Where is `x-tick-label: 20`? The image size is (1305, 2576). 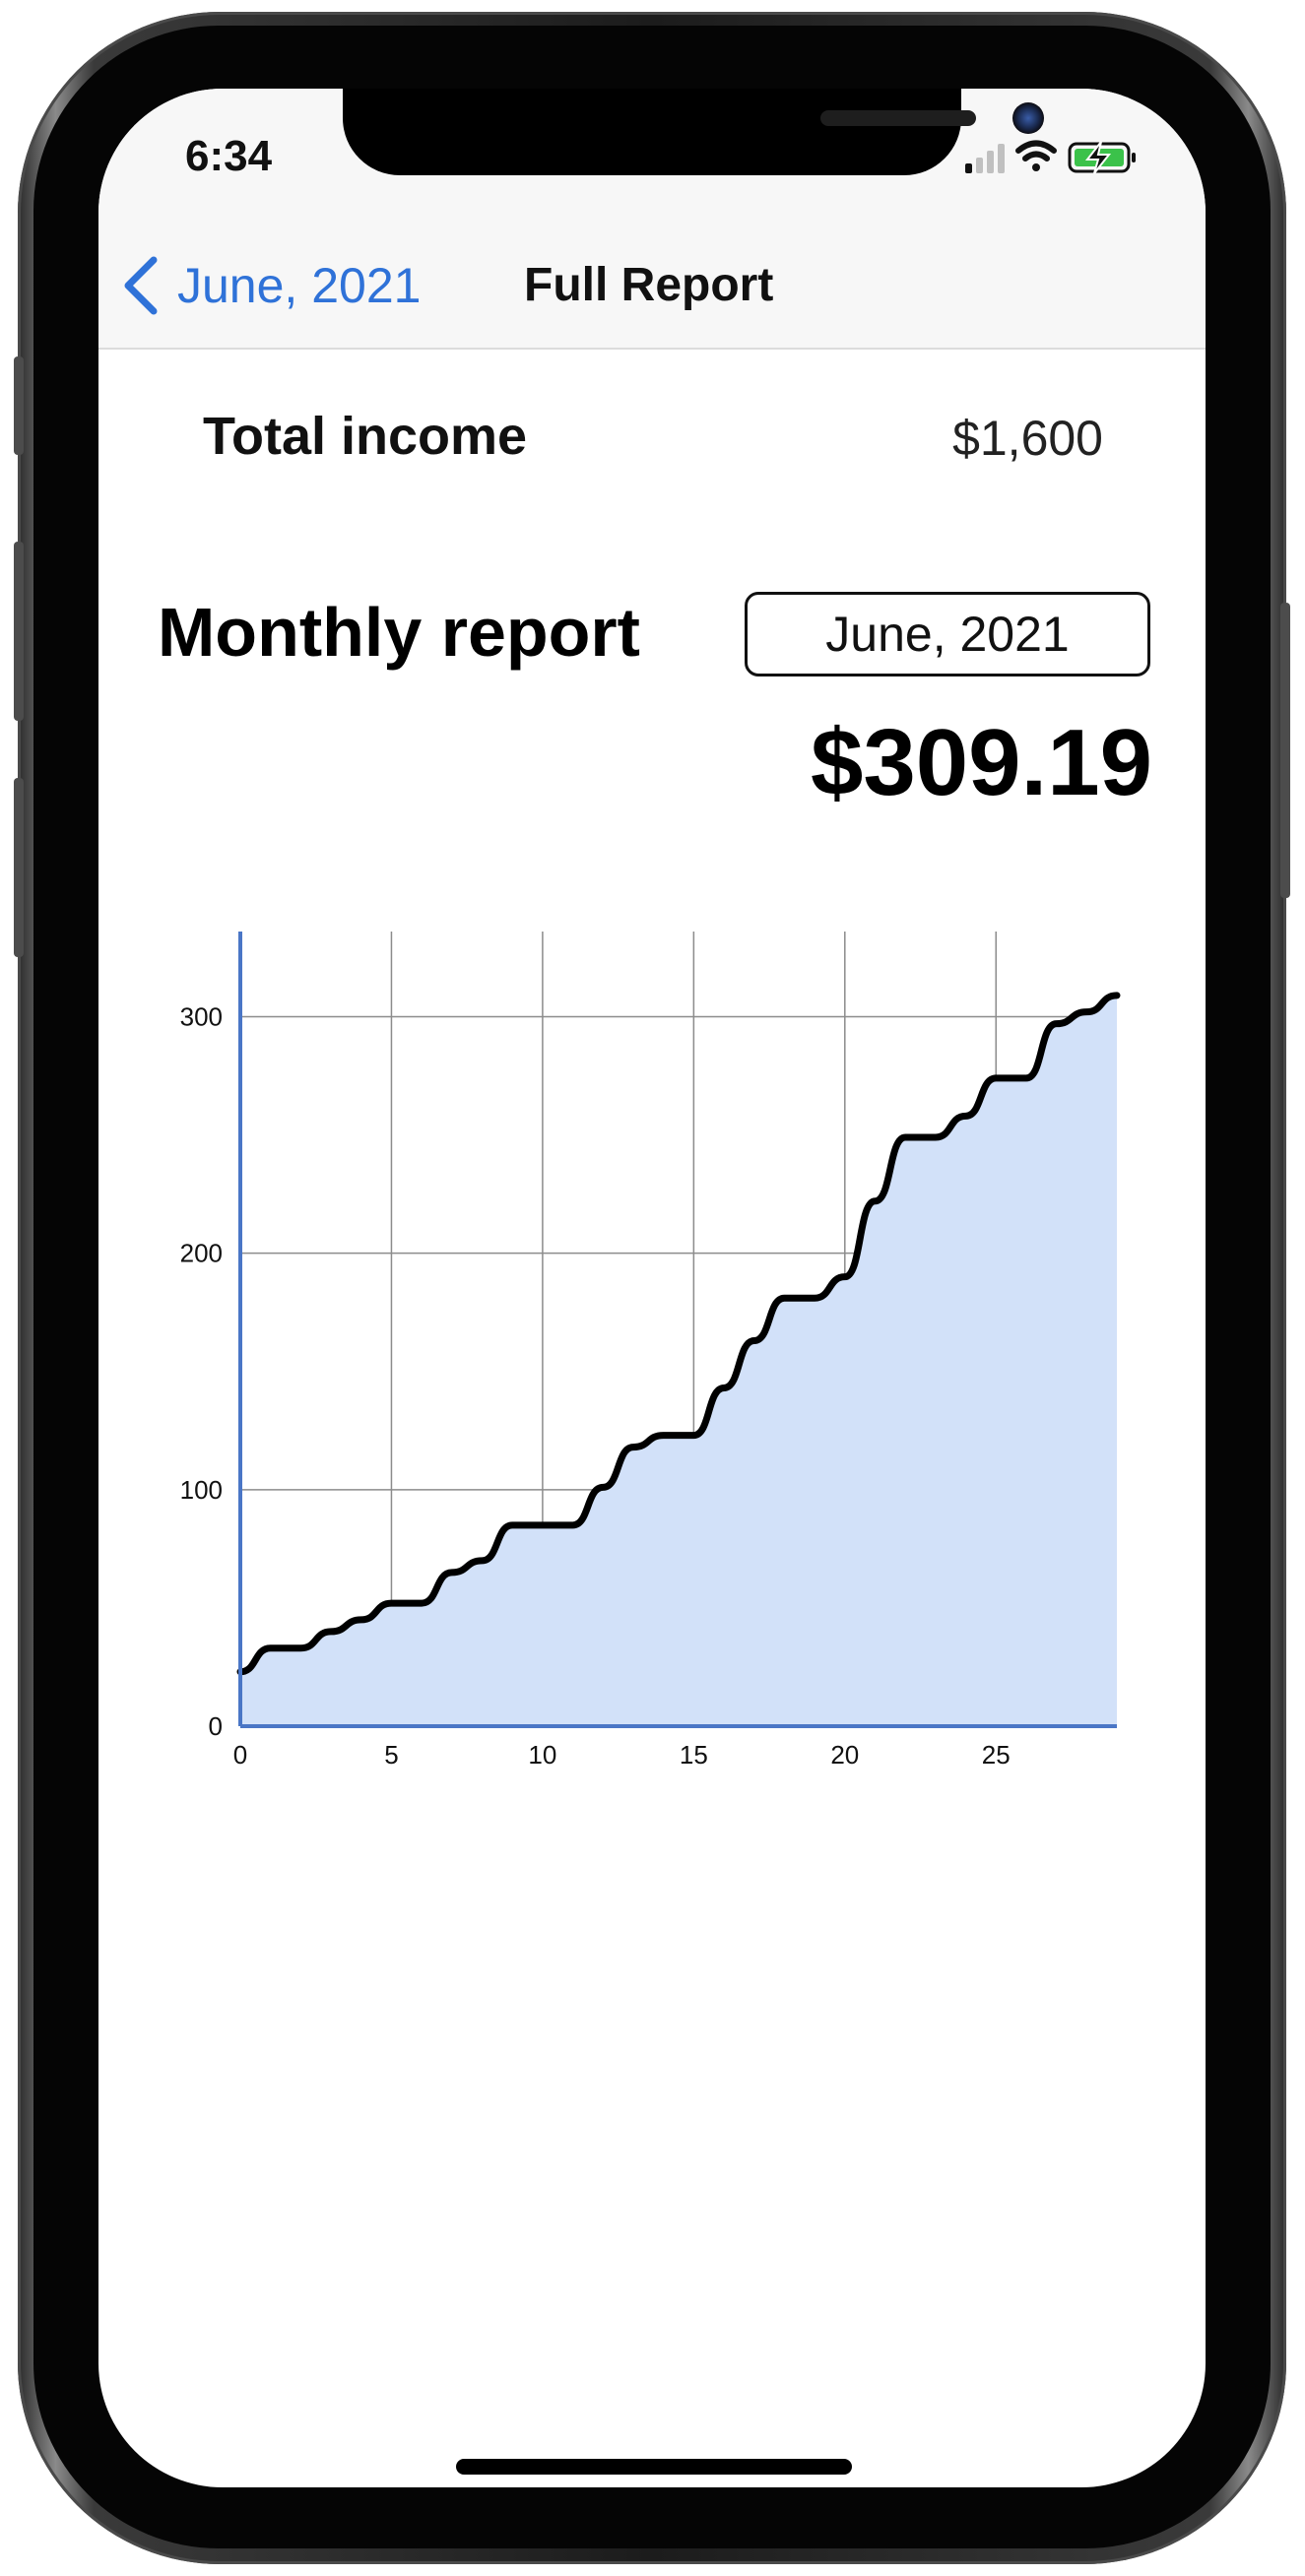 x-tick-label: 20 is located at coordinates (844, 1755).